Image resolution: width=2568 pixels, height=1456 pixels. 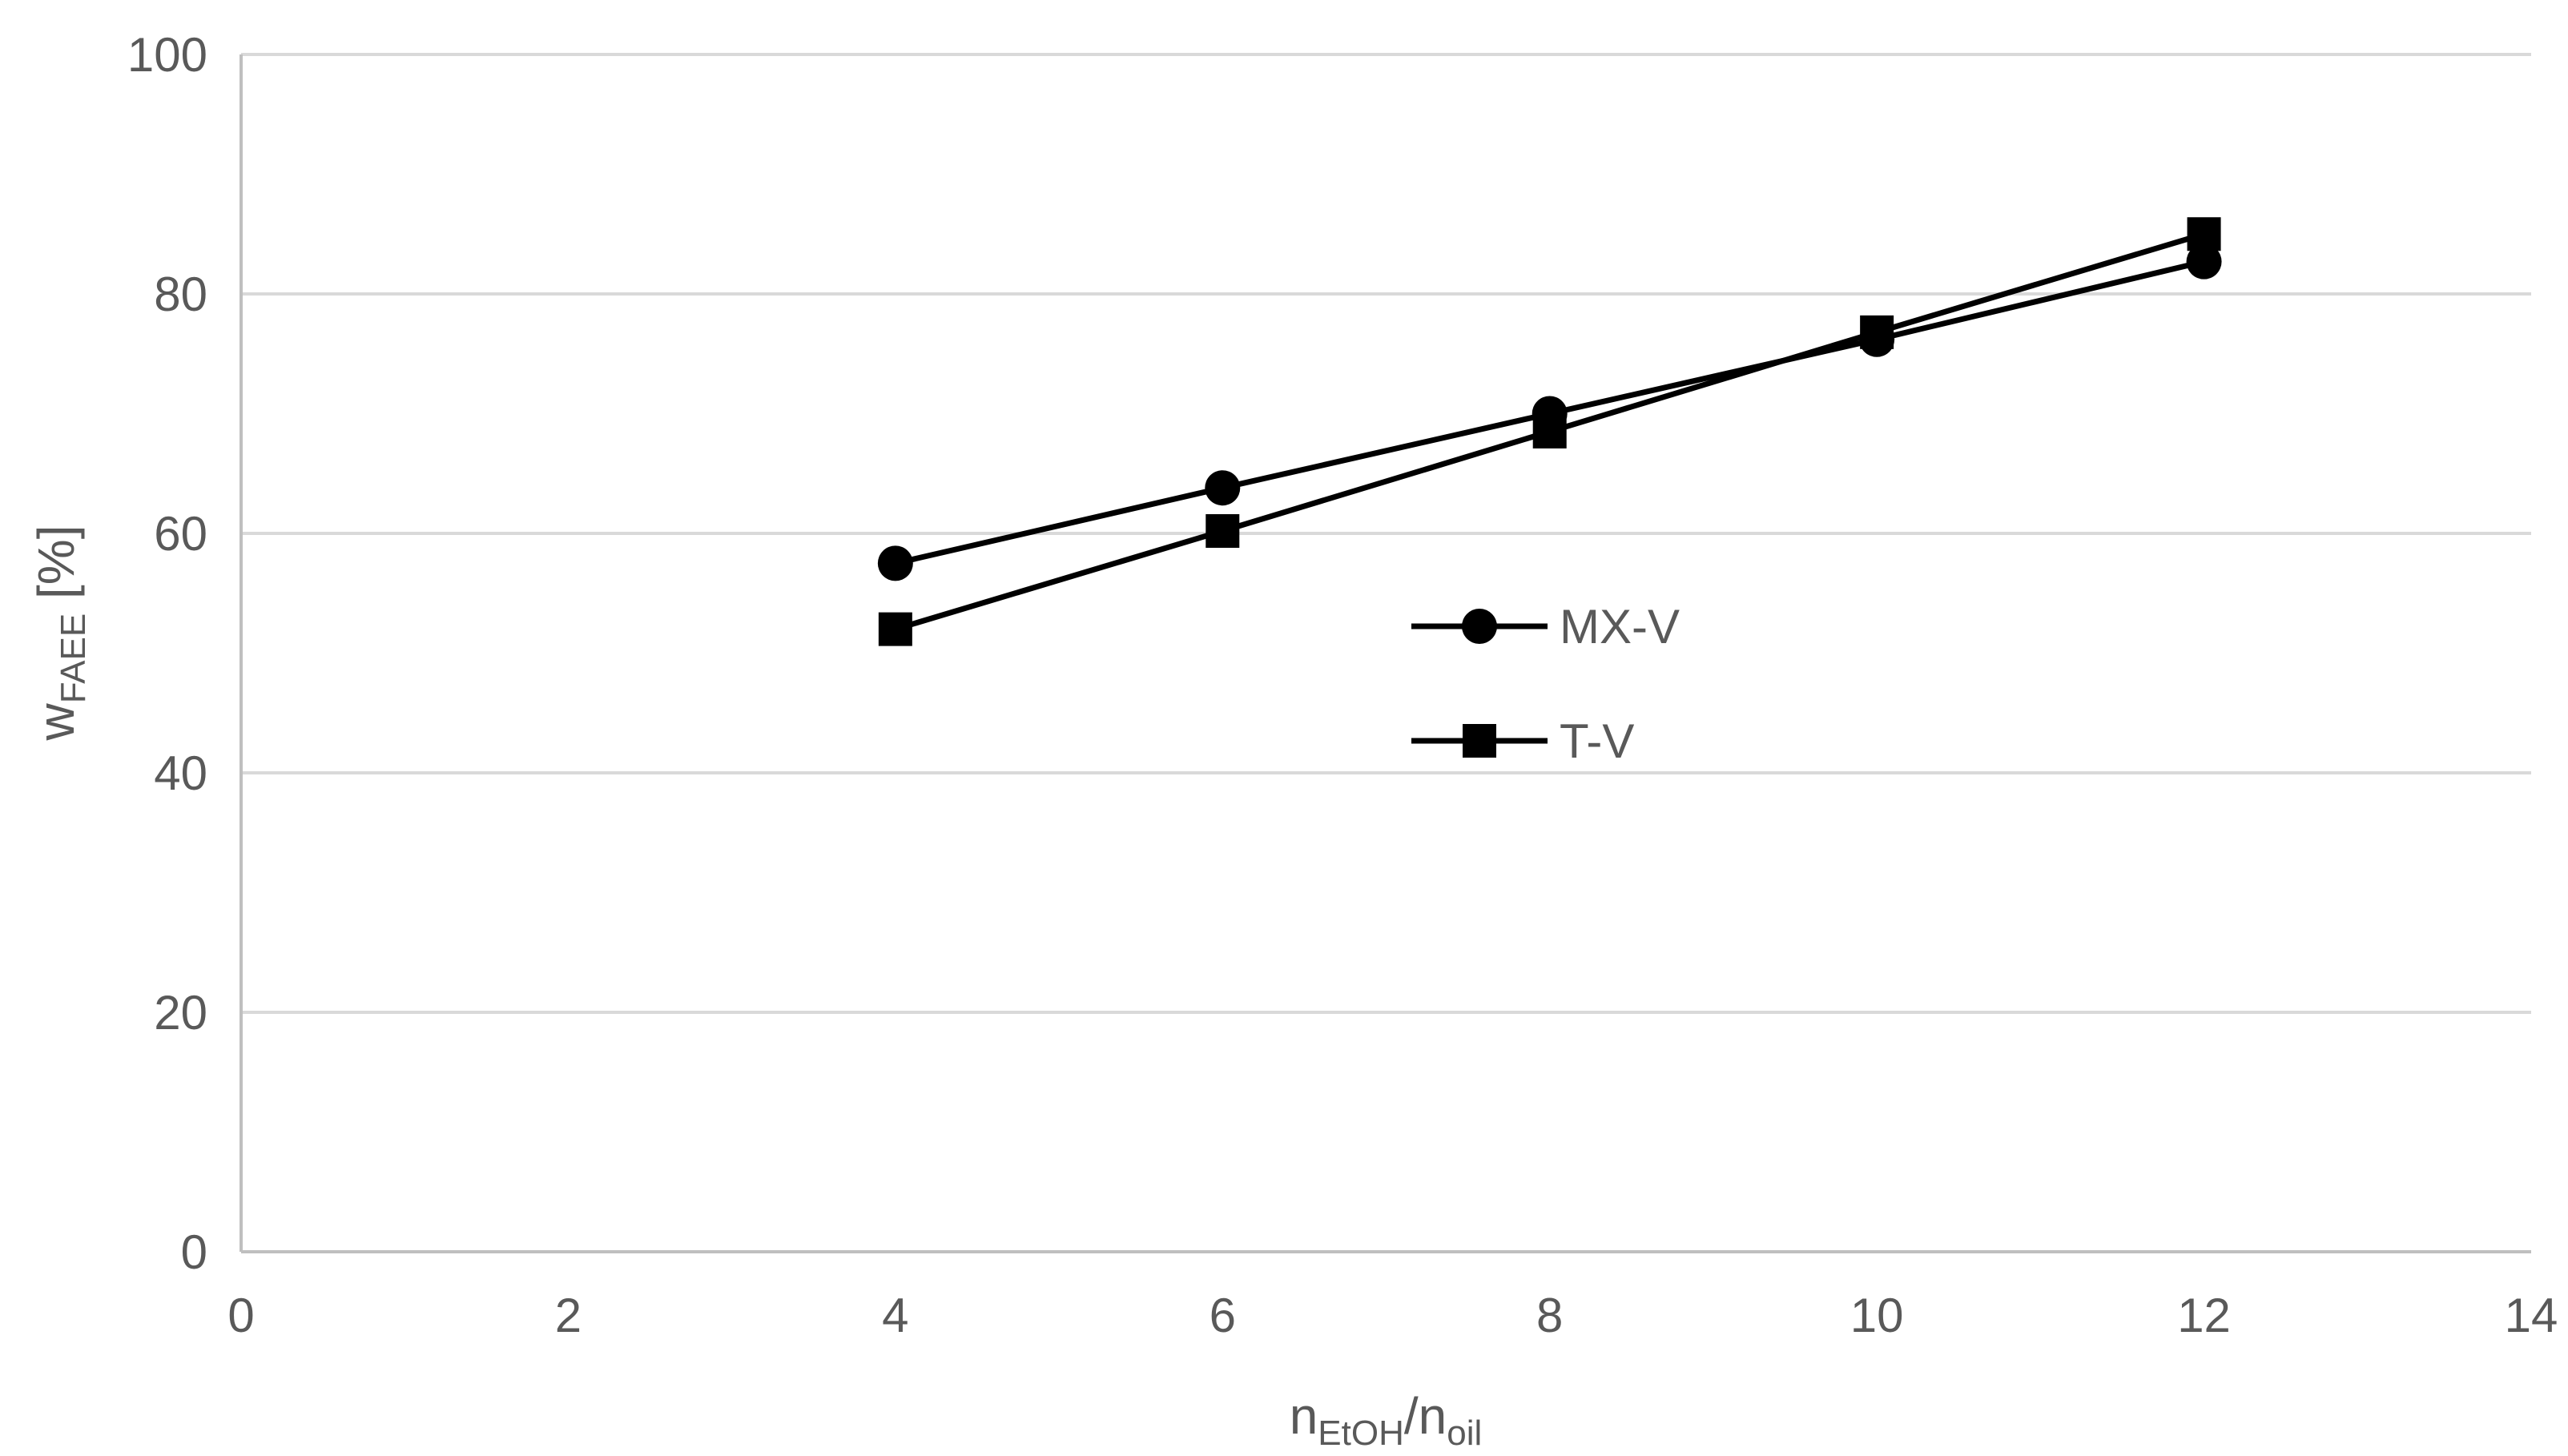 What do you see at coordinates (60, 633) in the screenshot?
I see `y-axis-title: wFAEE [%]` at bounding box center [60, 633].